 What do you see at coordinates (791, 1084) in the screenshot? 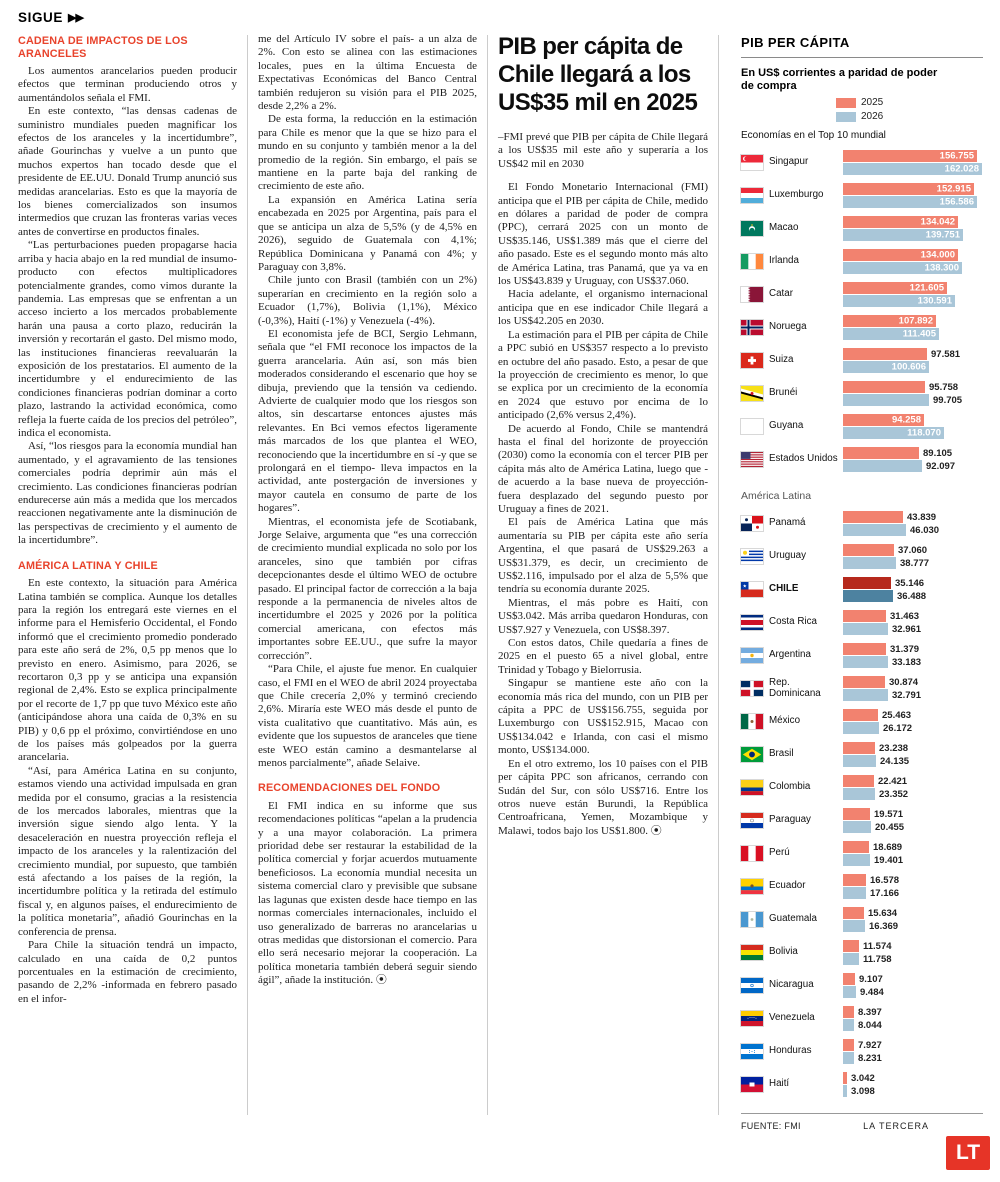
I see `country-info: Haití` at bounding box center [791, 1084].